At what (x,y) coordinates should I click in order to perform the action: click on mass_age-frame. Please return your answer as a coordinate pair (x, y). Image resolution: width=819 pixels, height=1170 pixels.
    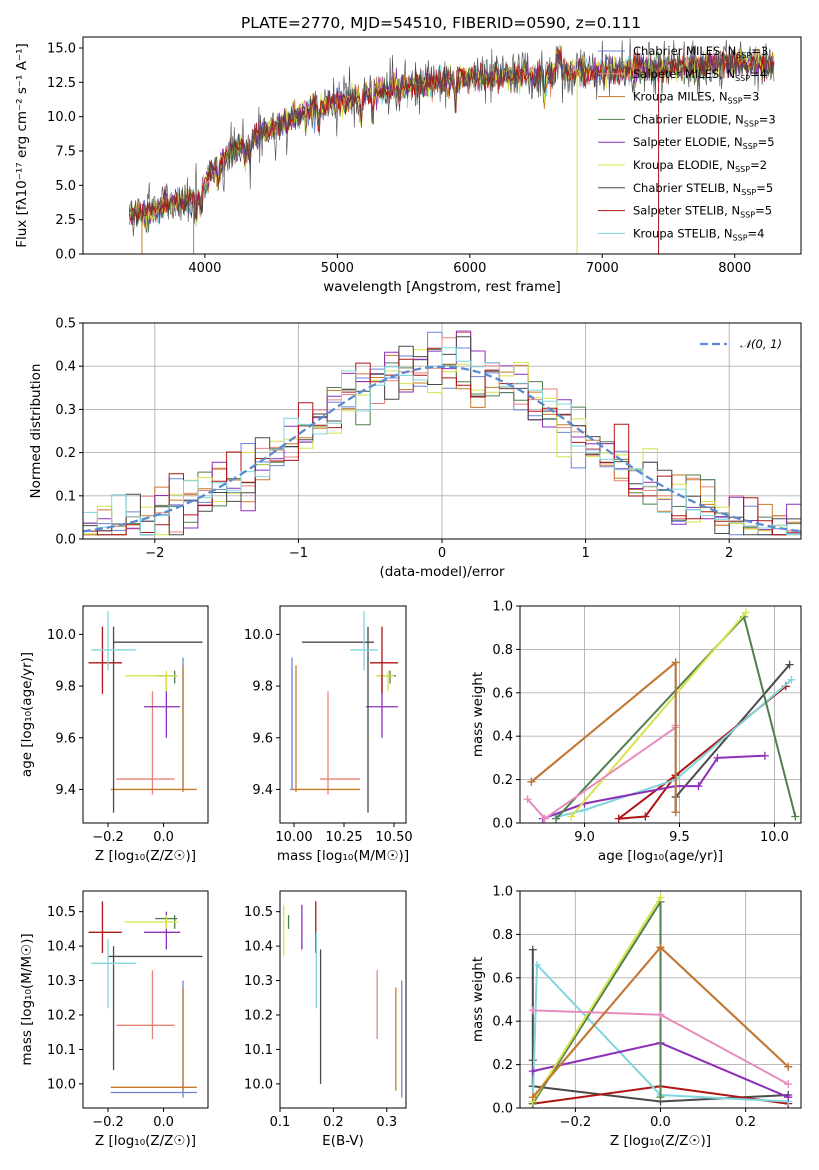
    Looking at the image, I should click on (343, 714).